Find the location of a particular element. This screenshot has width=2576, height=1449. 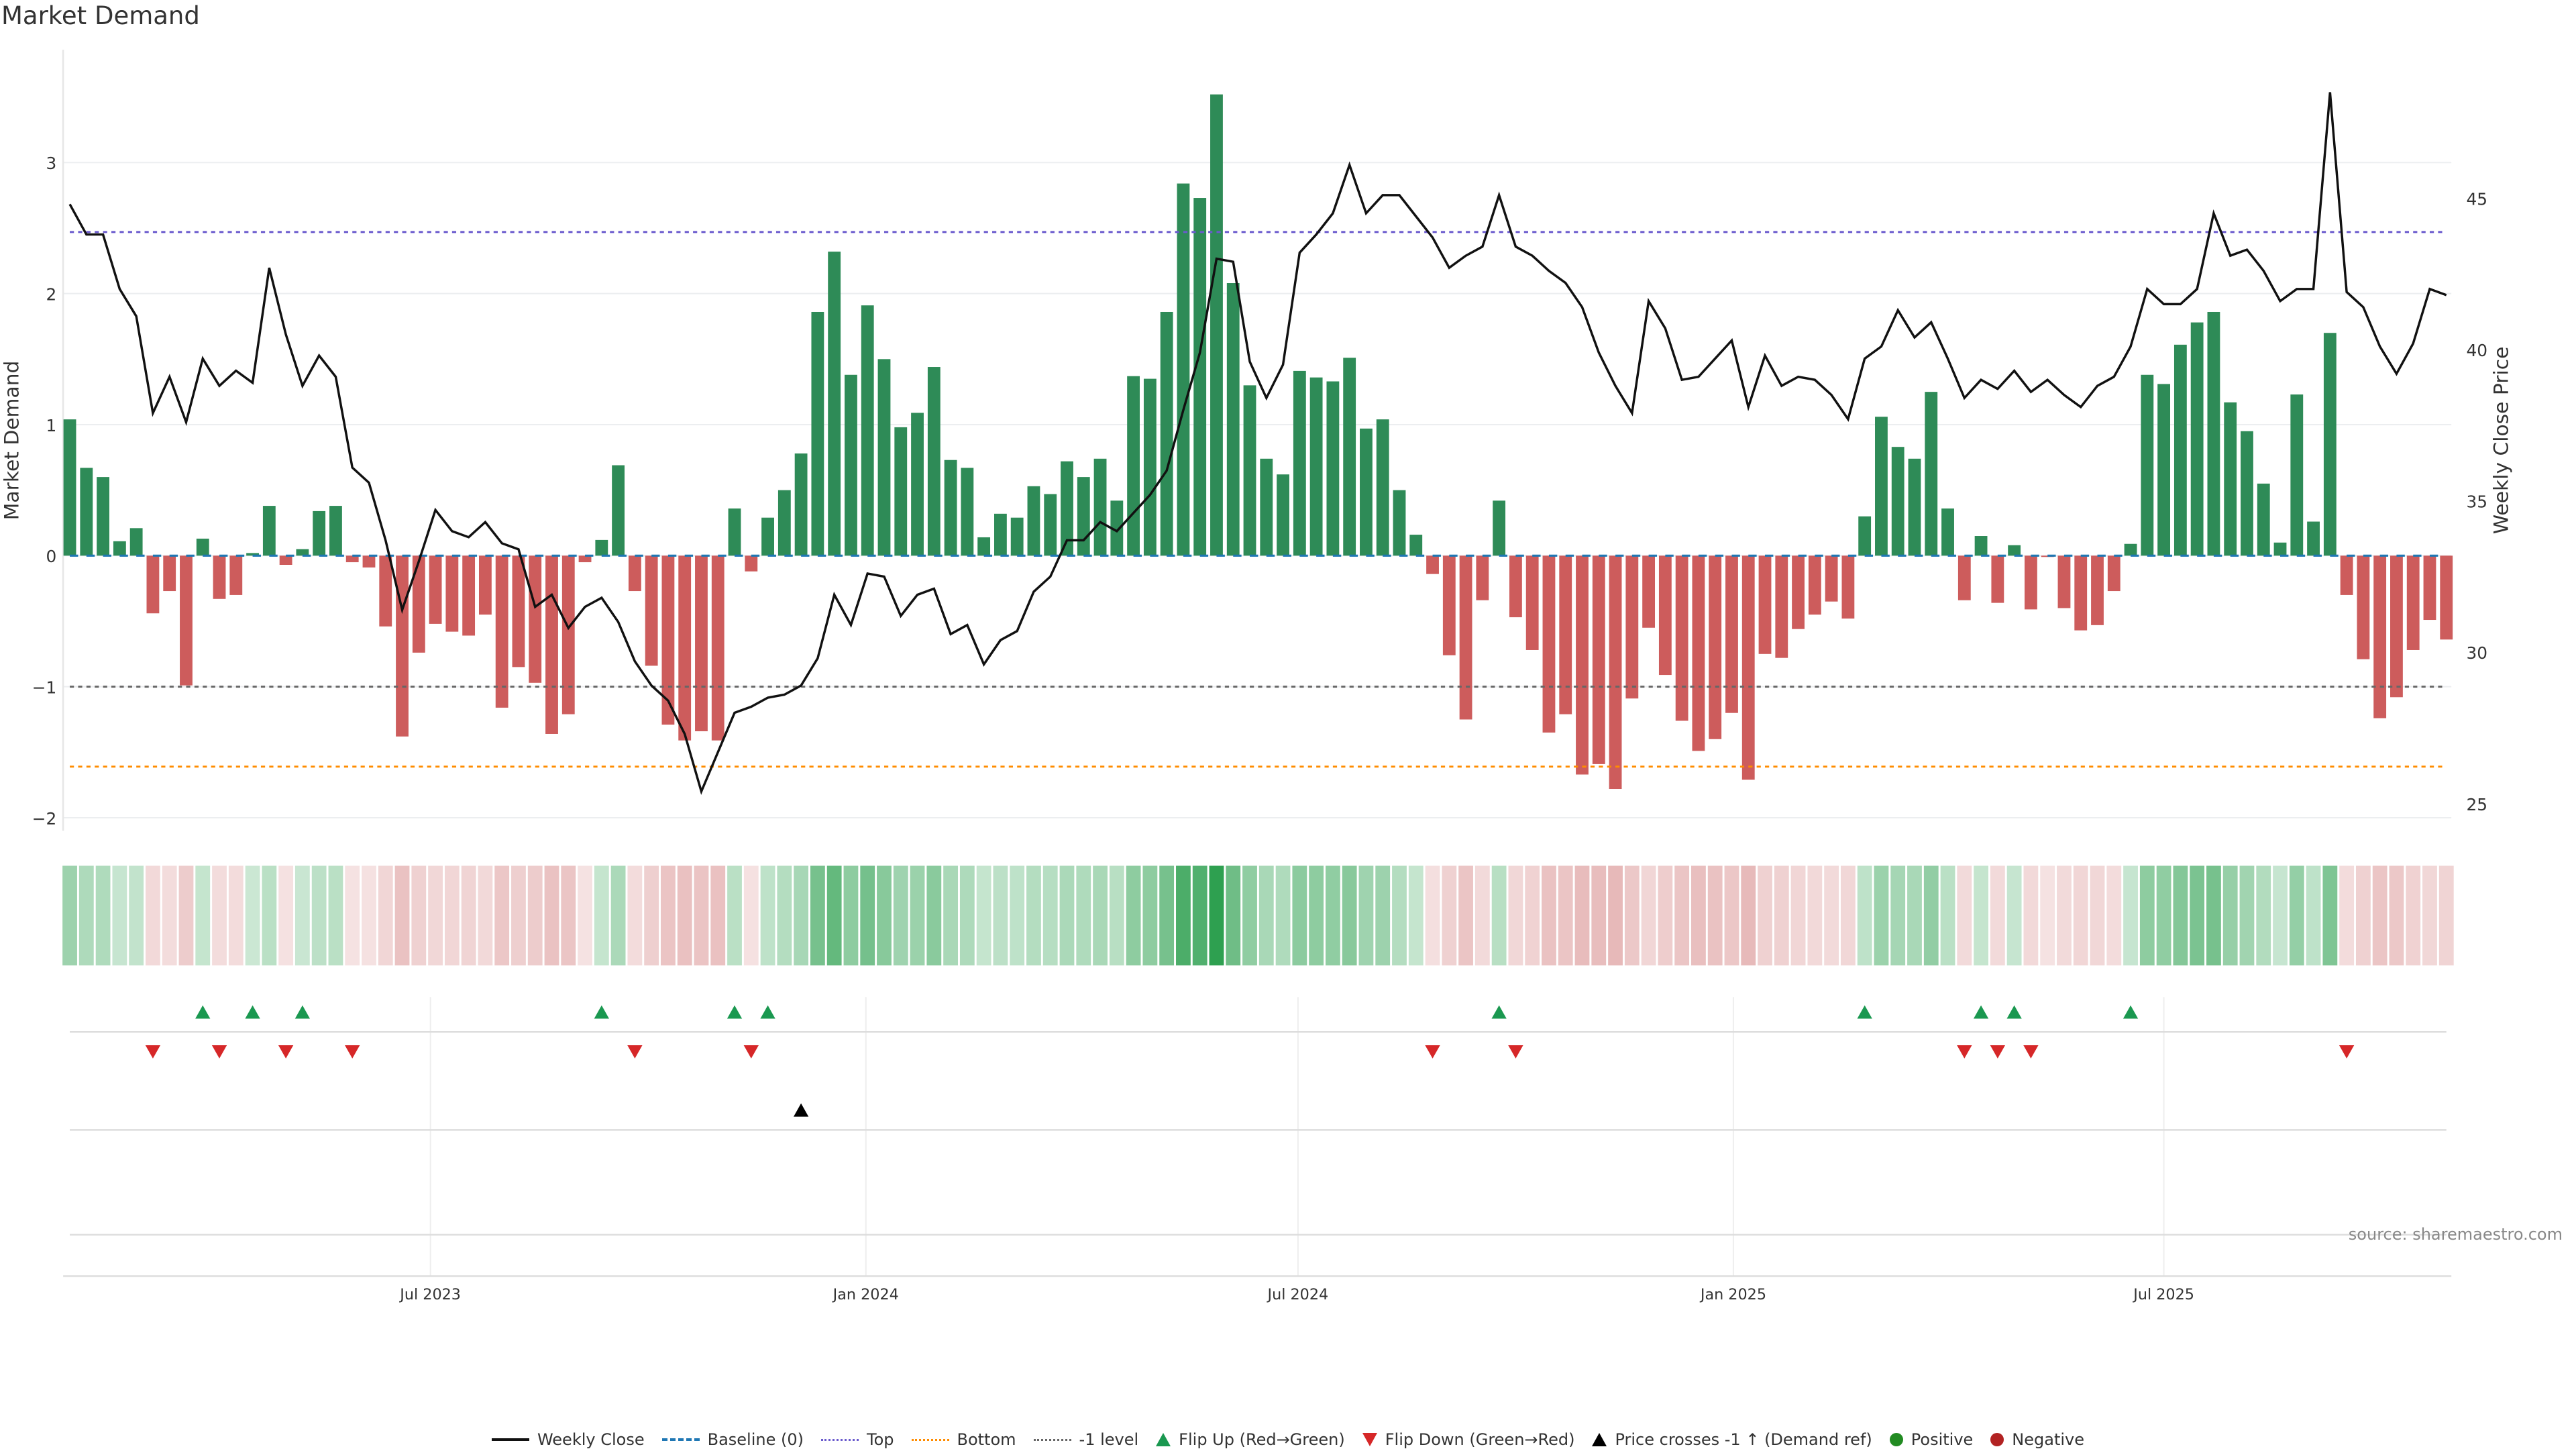

legend-flip-up: Flip Up (Red→Green) is located at coordinates (1250, 1439).